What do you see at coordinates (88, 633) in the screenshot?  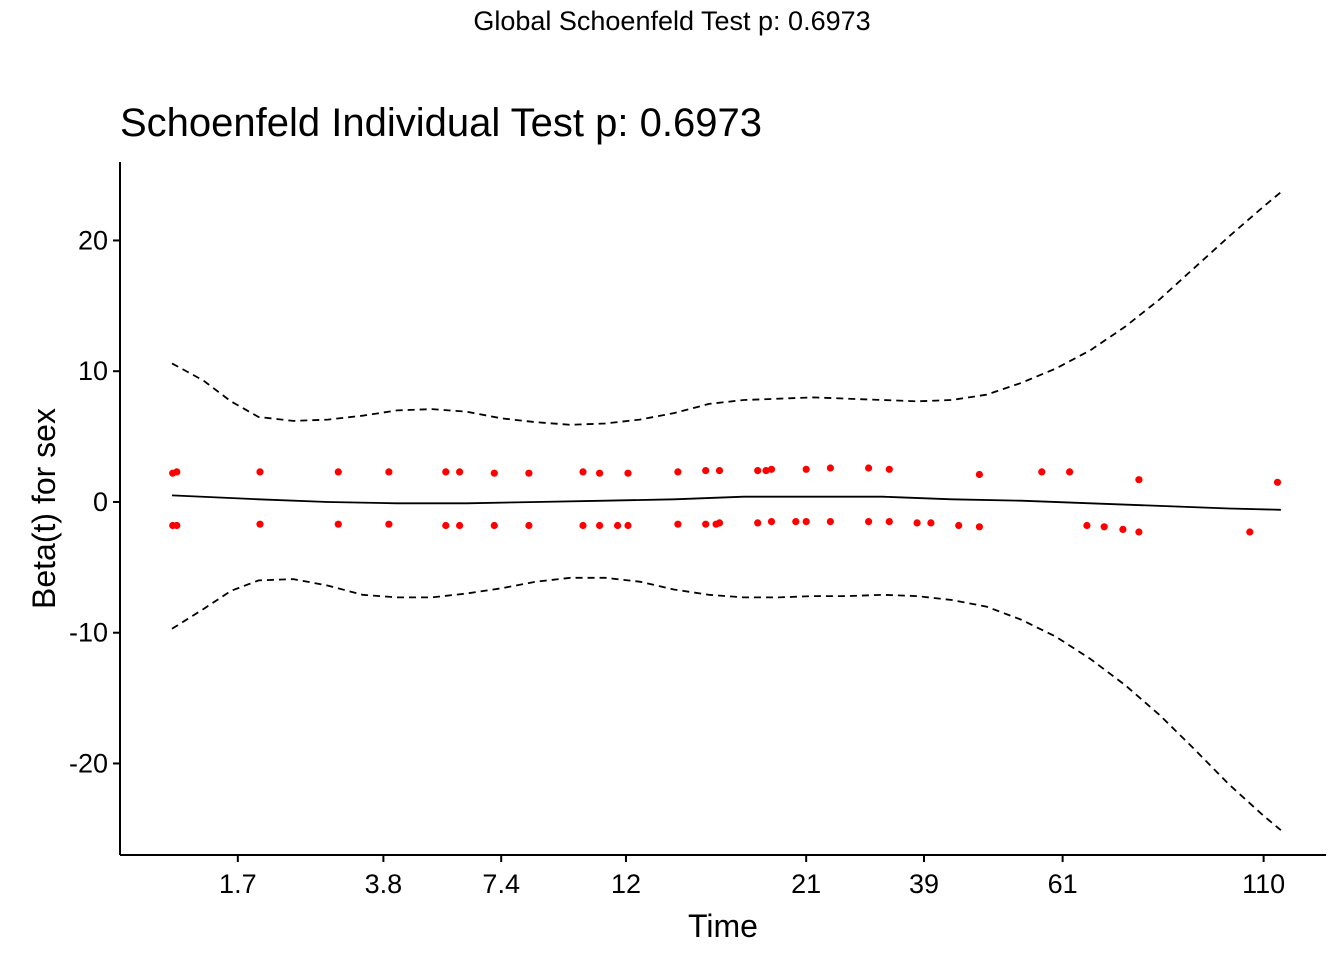 I see `y-tick-label: -10` at bounding box center [88, 633].